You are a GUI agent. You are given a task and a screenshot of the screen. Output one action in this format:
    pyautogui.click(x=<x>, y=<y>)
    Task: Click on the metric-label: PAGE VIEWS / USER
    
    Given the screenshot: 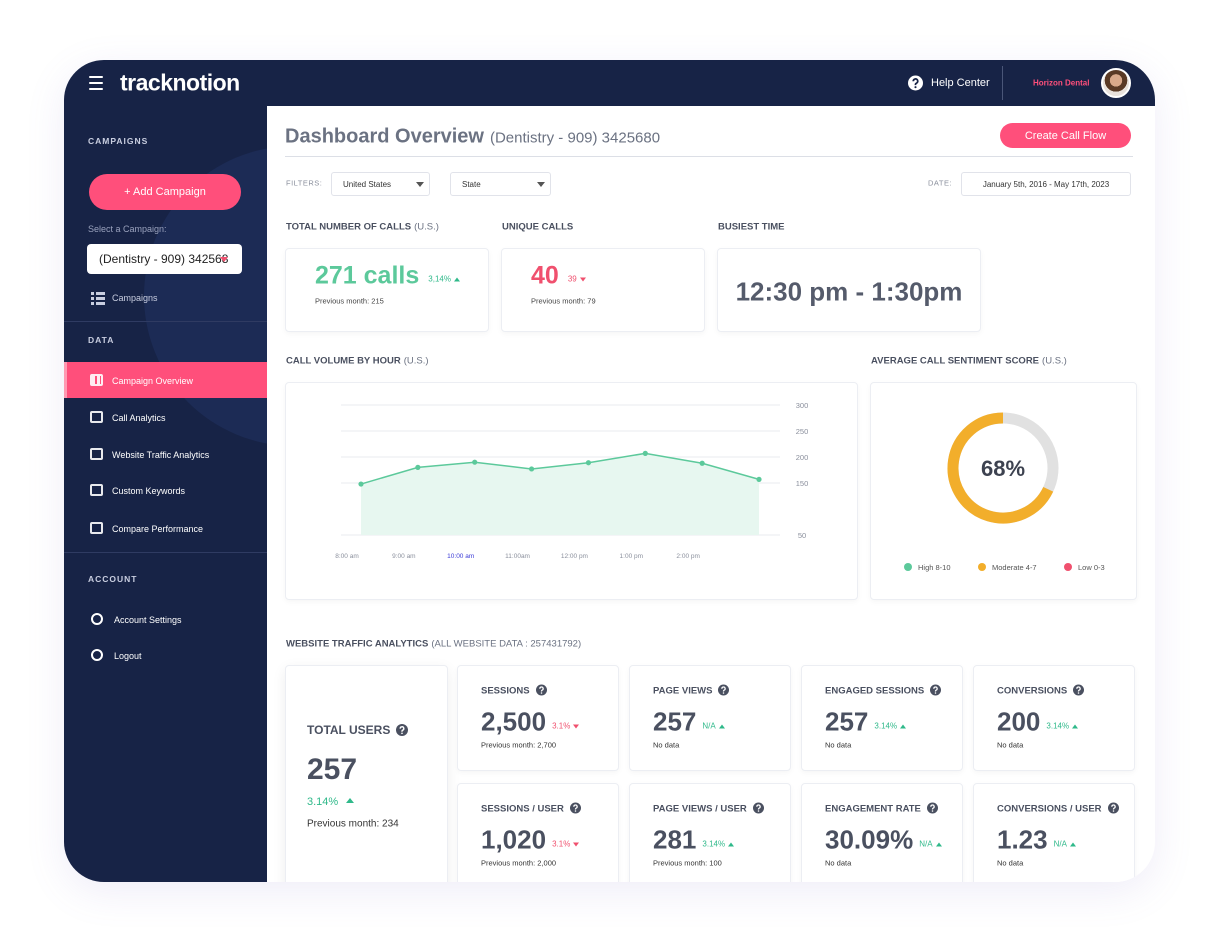 What is the action you would take?
    pyautogui.click(x=708, y=808)
    